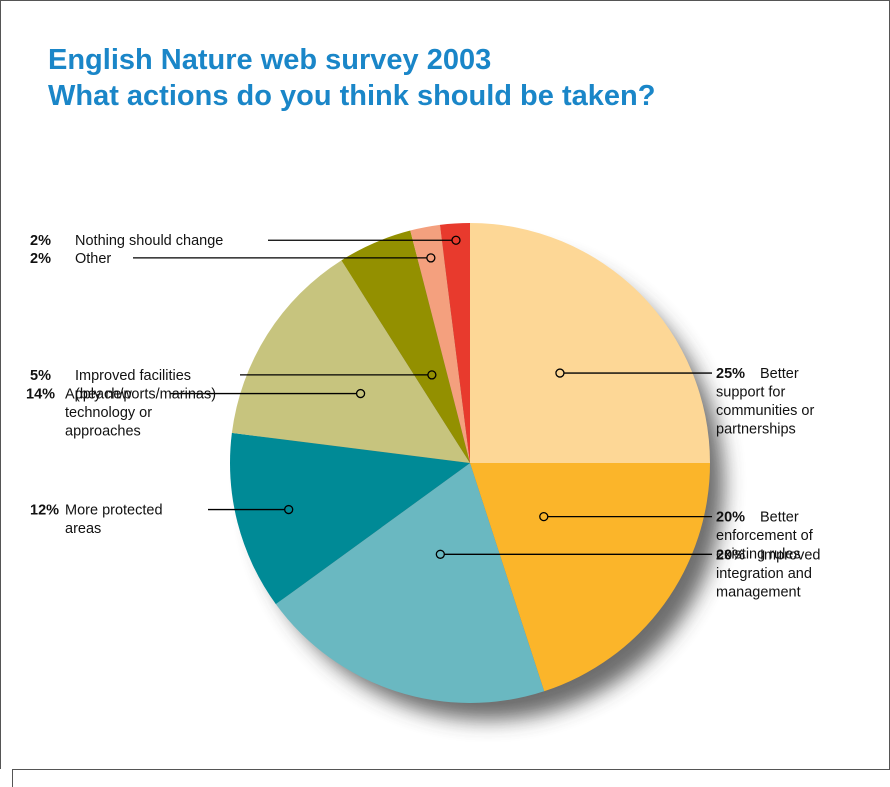 This screenshot has height=787, width=890. What do you see at coordinates (40, 241) in the screenshot?
I see `slice-pct-7: 2%` at bounding box center [40, 241].